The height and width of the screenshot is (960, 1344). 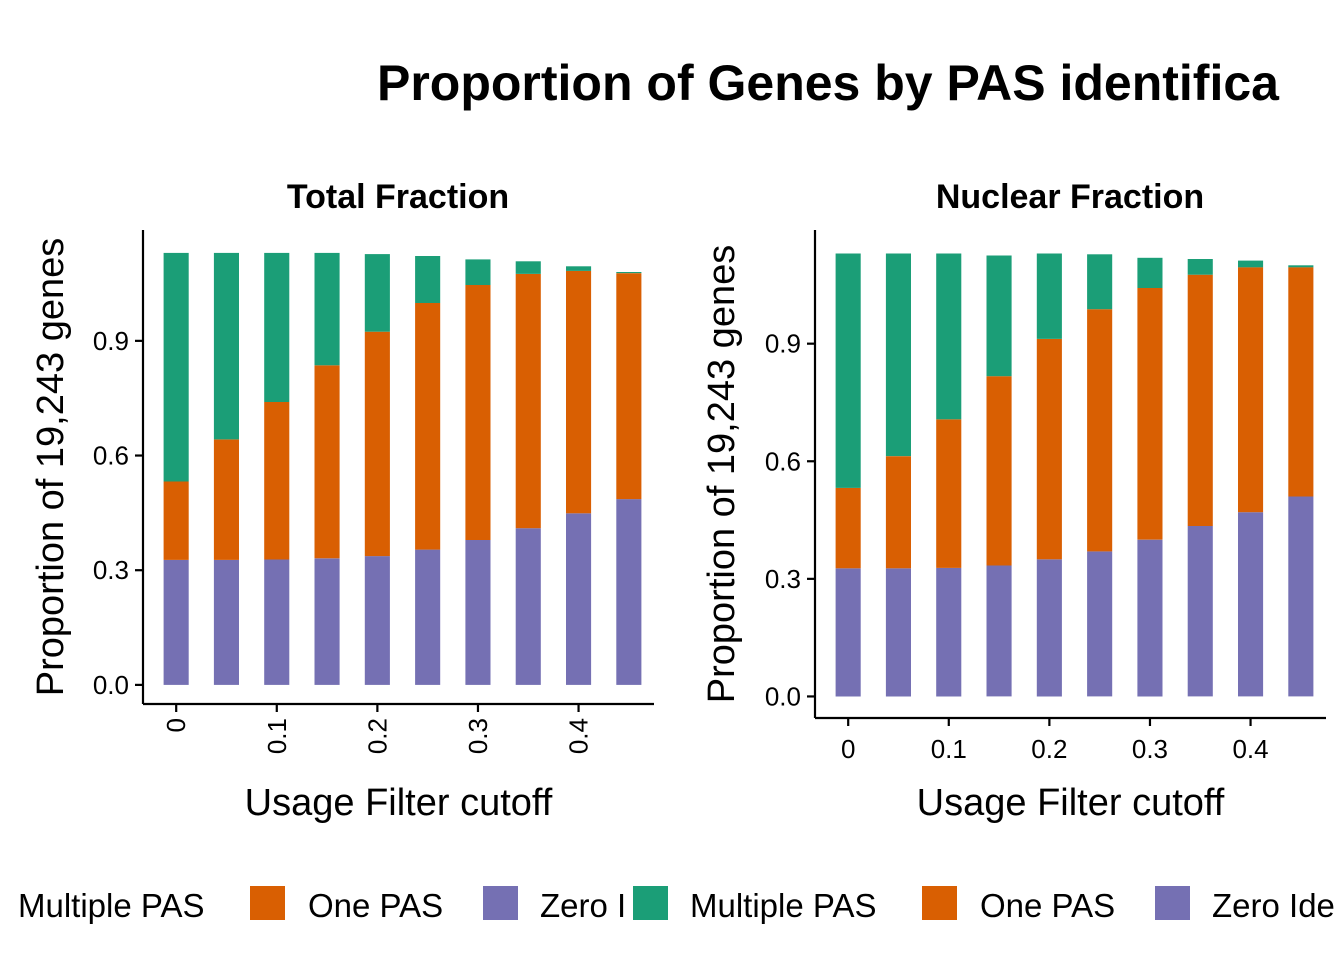 I want to click on legend-label: Zero I, so click(x=583, y=905).